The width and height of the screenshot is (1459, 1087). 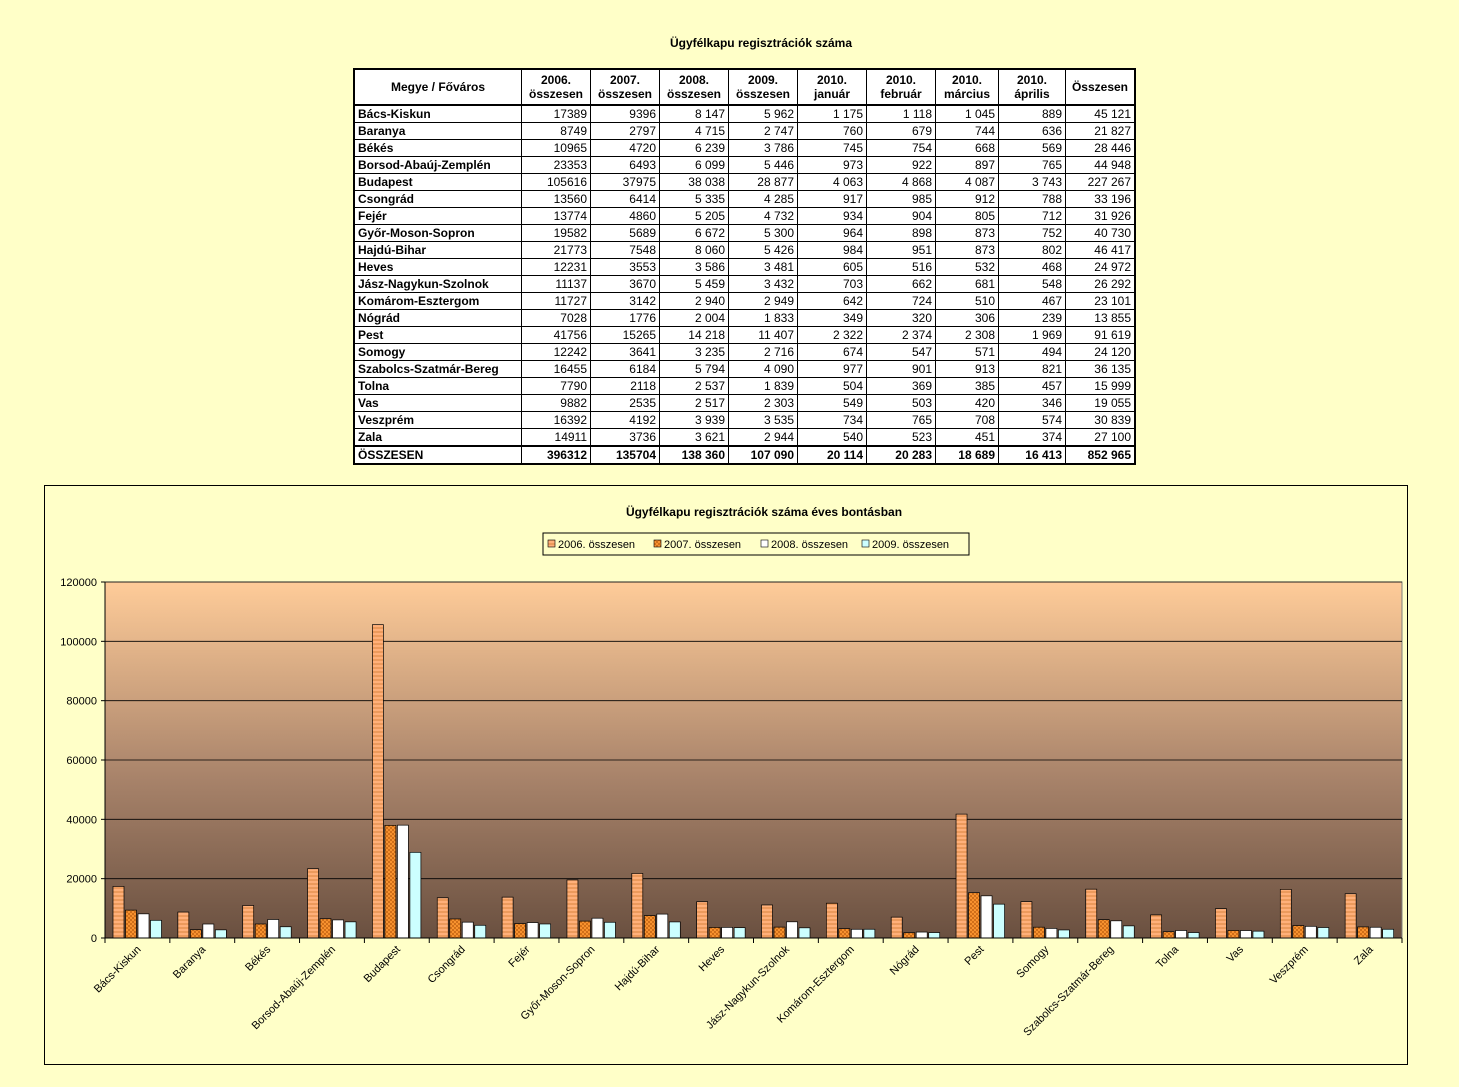 I want to click on value-cell: 33 196, so click(x=1100, y=199).